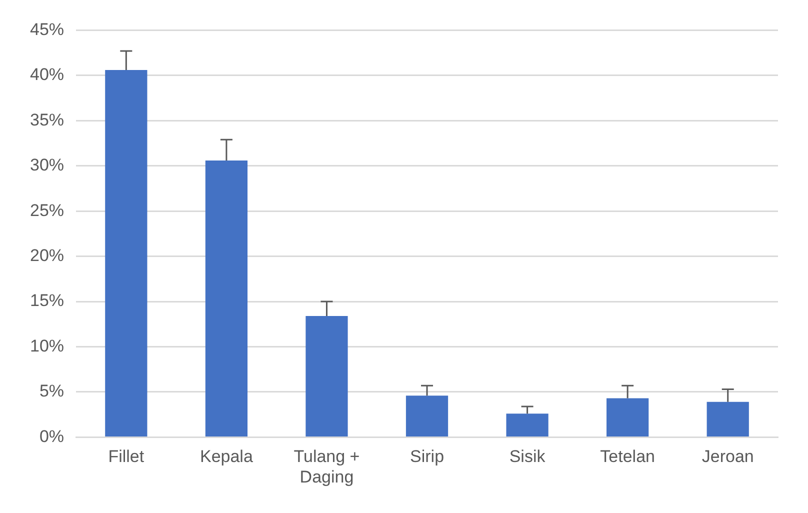 The height and width of the screenshot is (513, 808). Describe the element at coordinates (126, 456) in the screenshot. I see `x-tick-label: Fillet` at that location.